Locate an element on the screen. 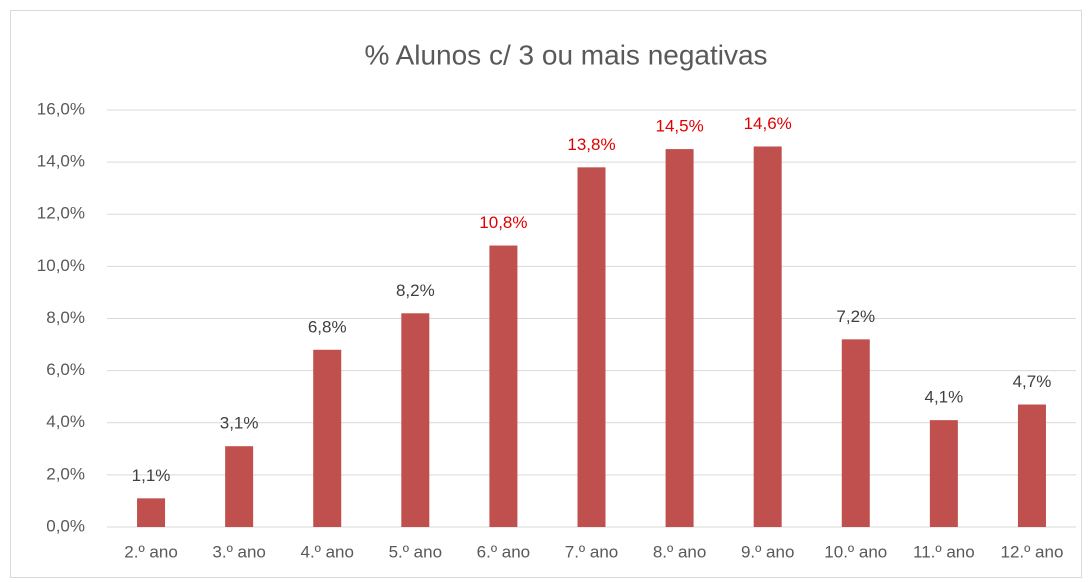 The image size is (1092, 582). value-label: 4,7% is located at coordinates (1032, 381).